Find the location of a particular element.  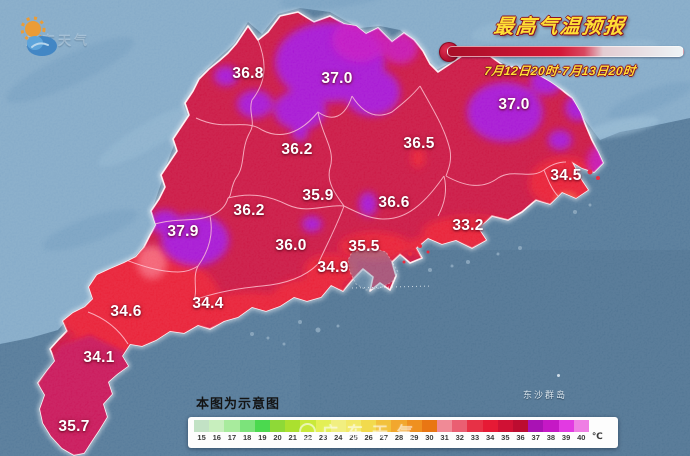

temp-label: 36.8 is located at coordinates (248, 73).